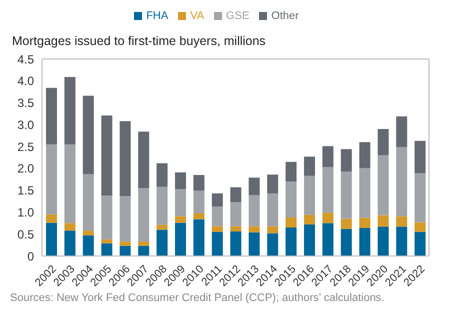 The image size is (457, 328). Describe the element at coordinates (25, 59) in the screenshot. I see `y-tick-label: 4.5` at that location.